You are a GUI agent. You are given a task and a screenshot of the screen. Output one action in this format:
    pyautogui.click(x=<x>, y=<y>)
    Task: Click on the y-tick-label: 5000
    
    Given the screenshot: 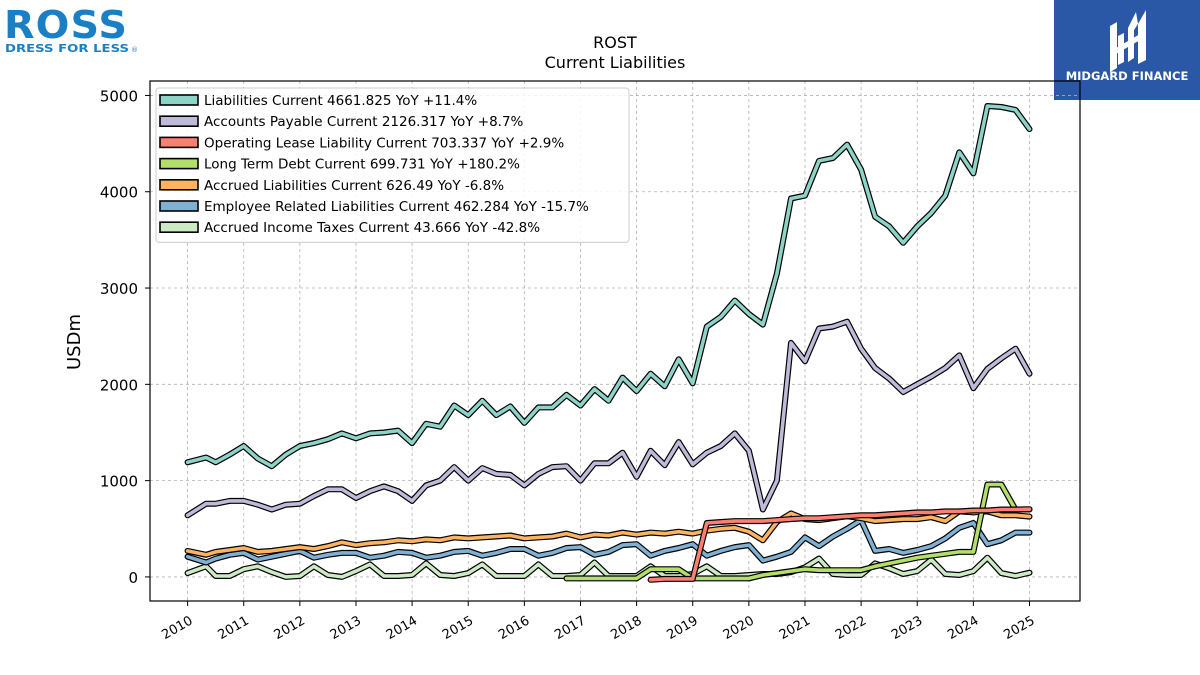 What is the action you would take?
    pyautogui.click(x=119, y=96)
    